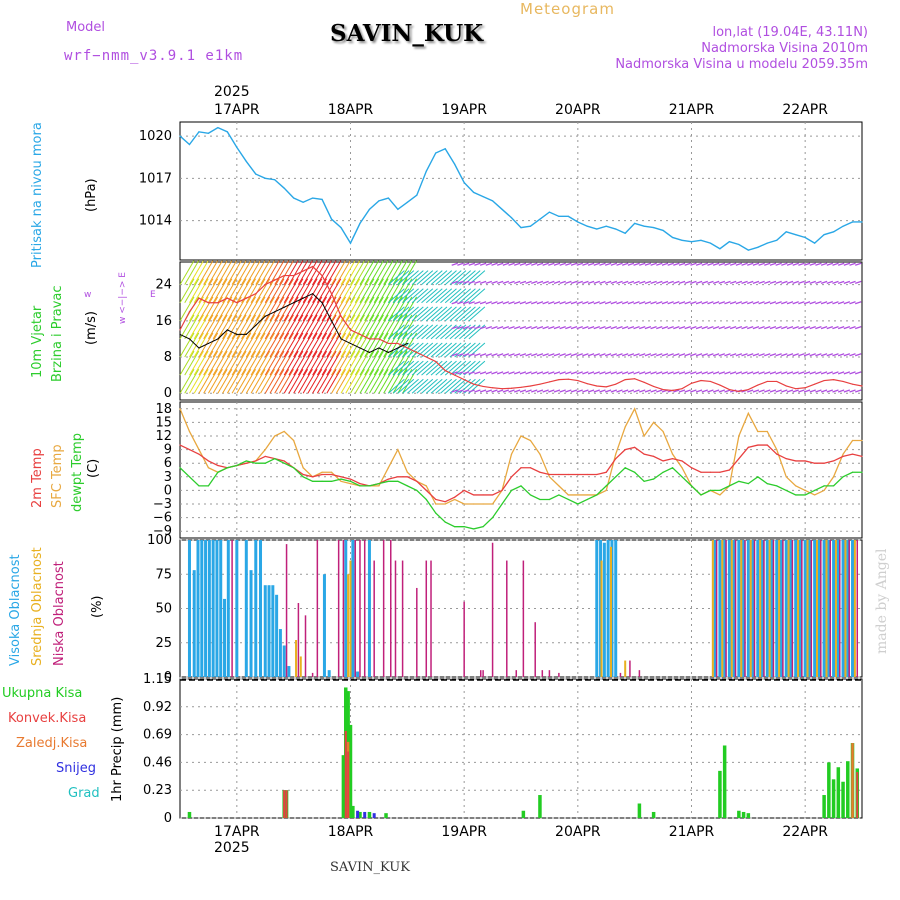  Describe the element at coordinates (52, 743) in the screenshot. I see `legend-frozen: Zaledj.Kisa` at that location.